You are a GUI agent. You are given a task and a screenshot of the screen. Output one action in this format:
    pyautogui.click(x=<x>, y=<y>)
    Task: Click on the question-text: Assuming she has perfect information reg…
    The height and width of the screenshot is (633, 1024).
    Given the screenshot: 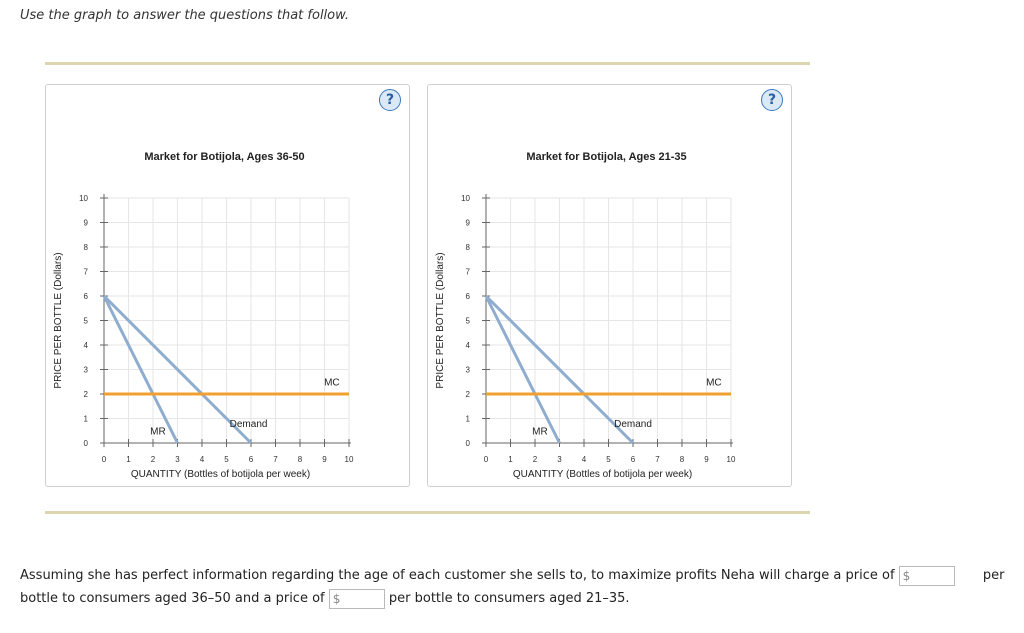 What is the action you would take?
    pyautogui.click(x=512, y=587)
    